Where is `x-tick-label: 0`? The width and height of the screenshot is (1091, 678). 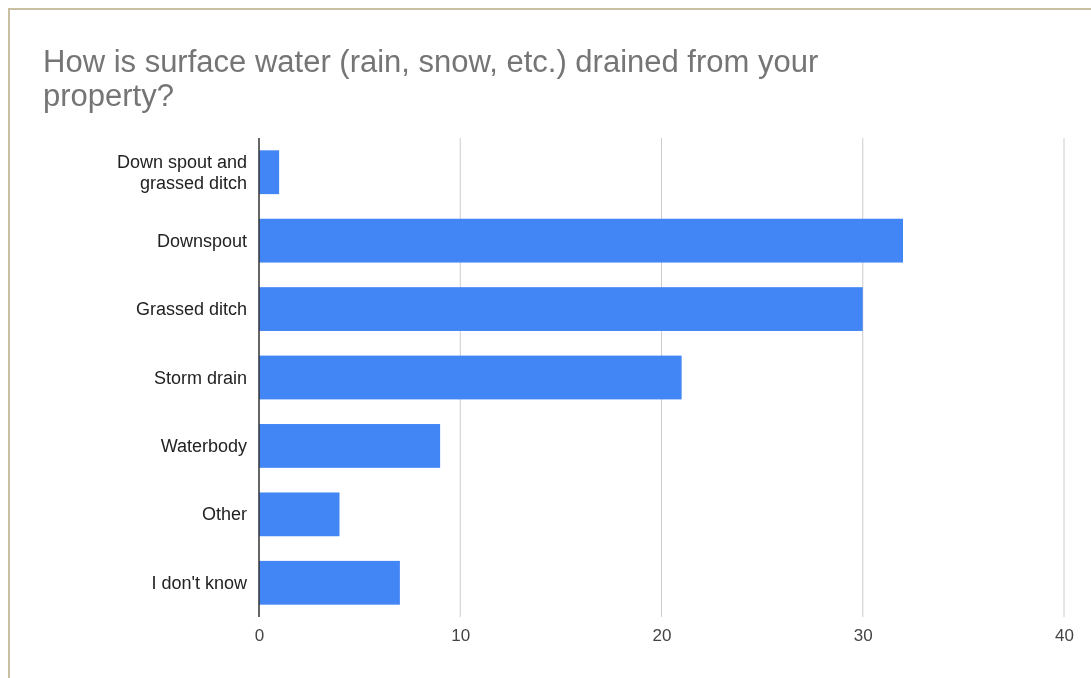
x-tick-label: 0 is located at coordinates (259, 636).